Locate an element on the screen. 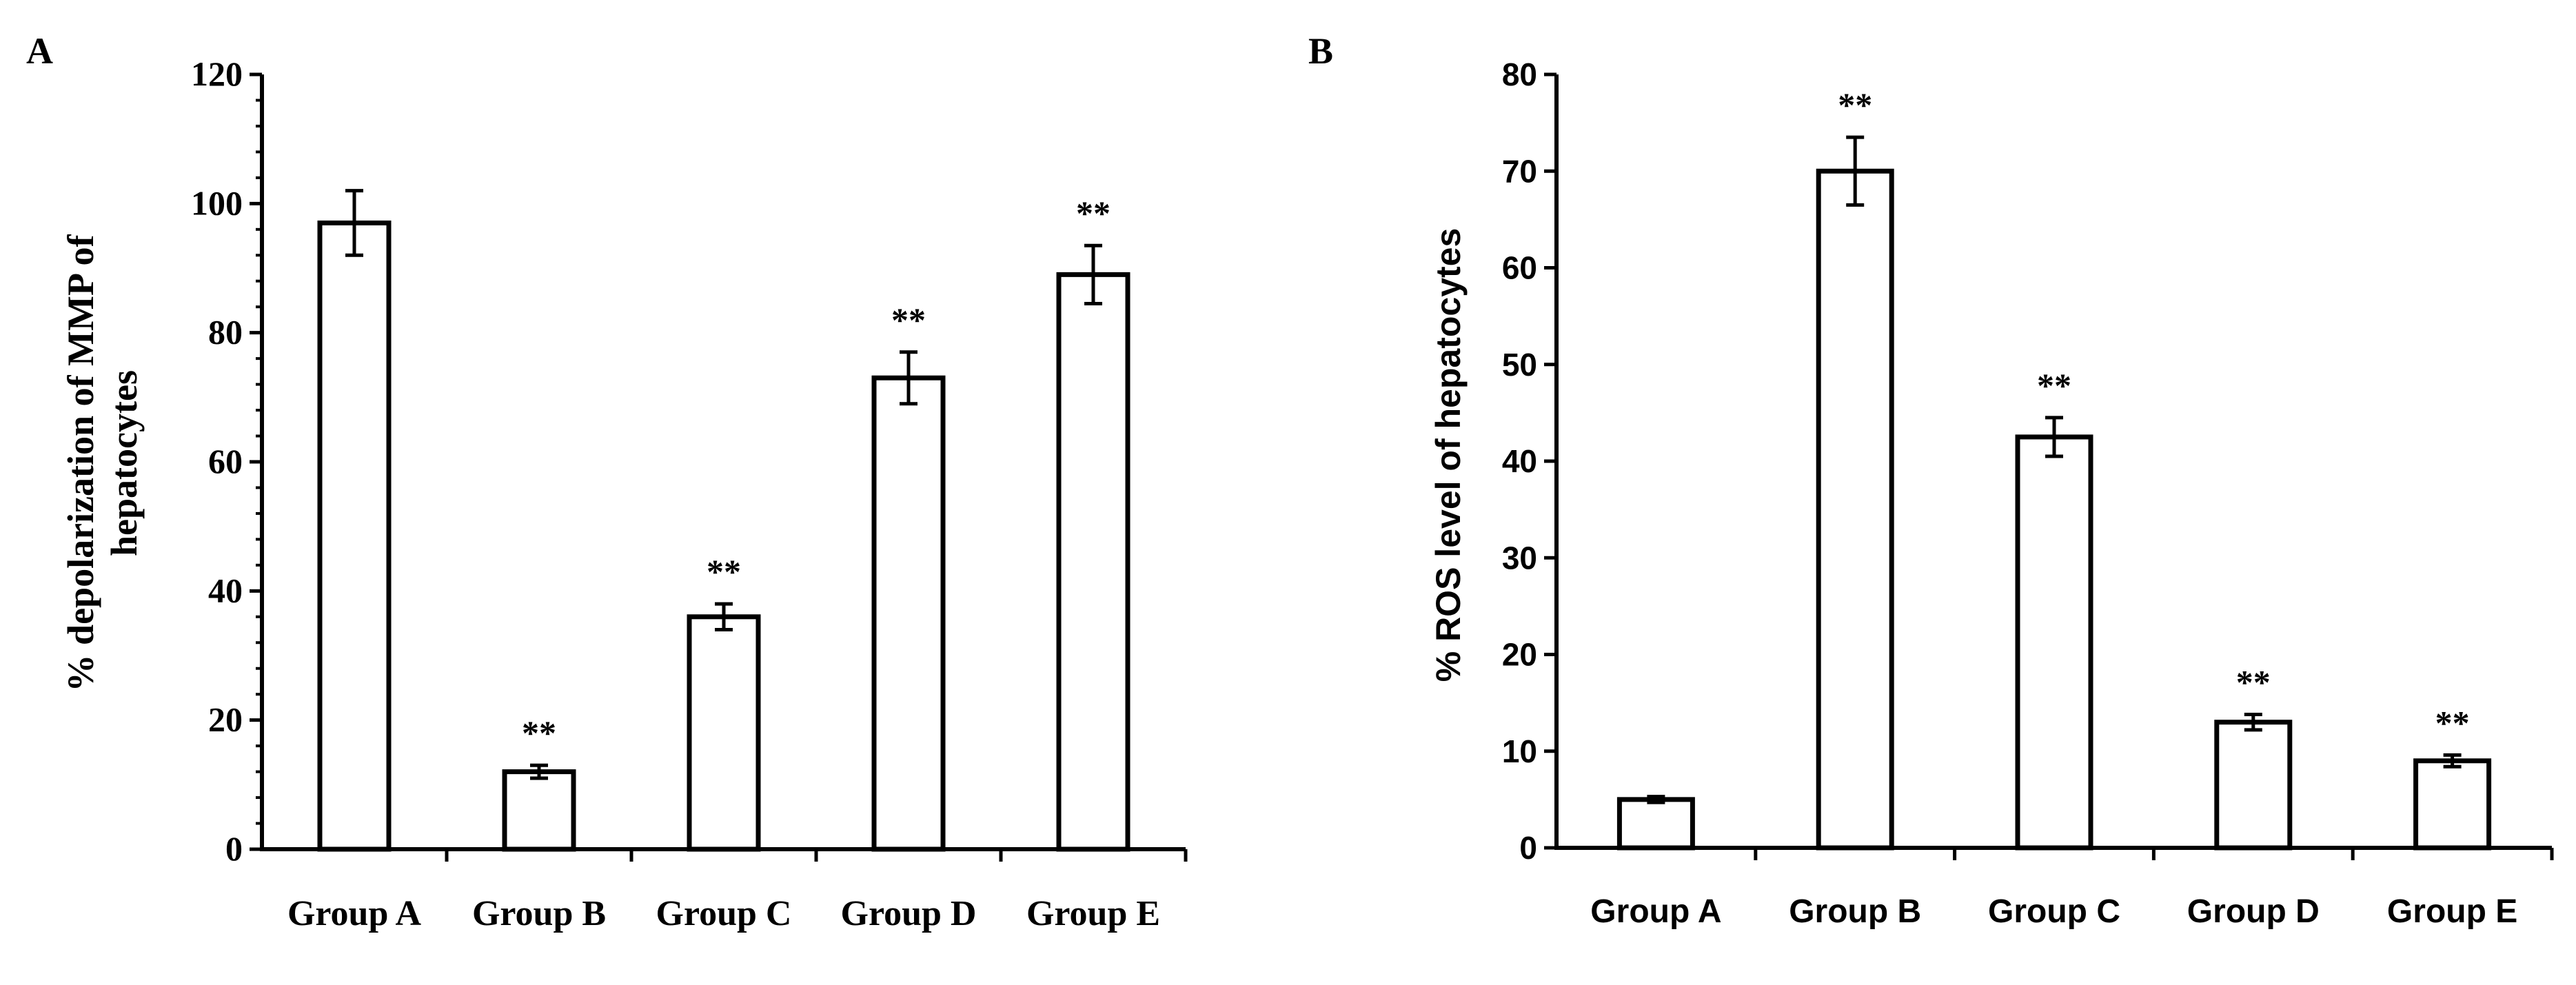  y-tick-label: 100 is located at coordinates (217, 202).